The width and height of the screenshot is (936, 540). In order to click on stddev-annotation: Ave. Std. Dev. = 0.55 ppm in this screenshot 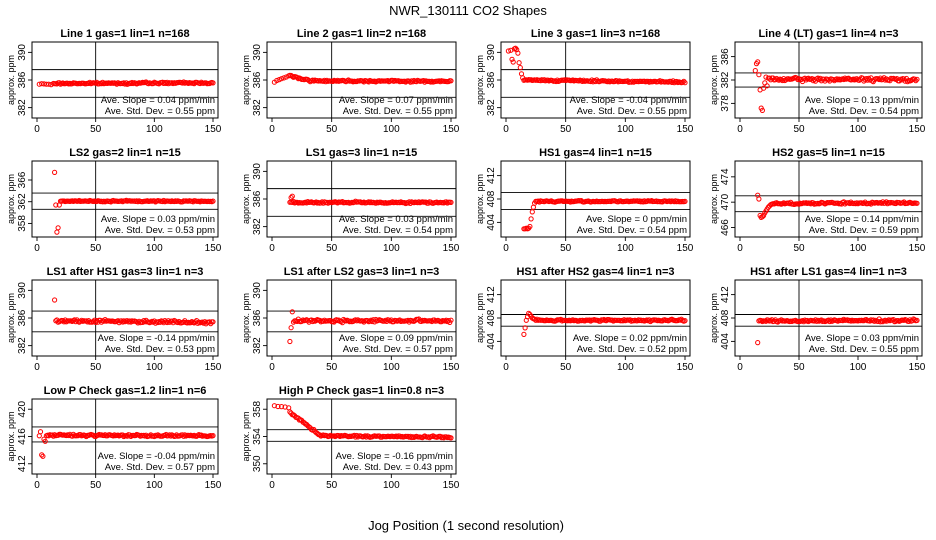, I will do `click(398, 111)`.